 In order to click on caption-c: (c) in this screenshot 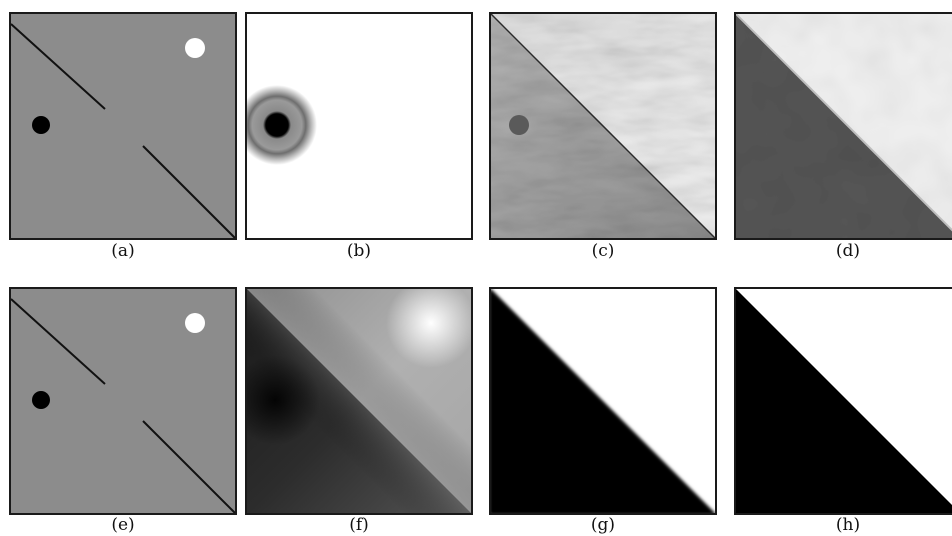, I will do `click(603, 251)`.